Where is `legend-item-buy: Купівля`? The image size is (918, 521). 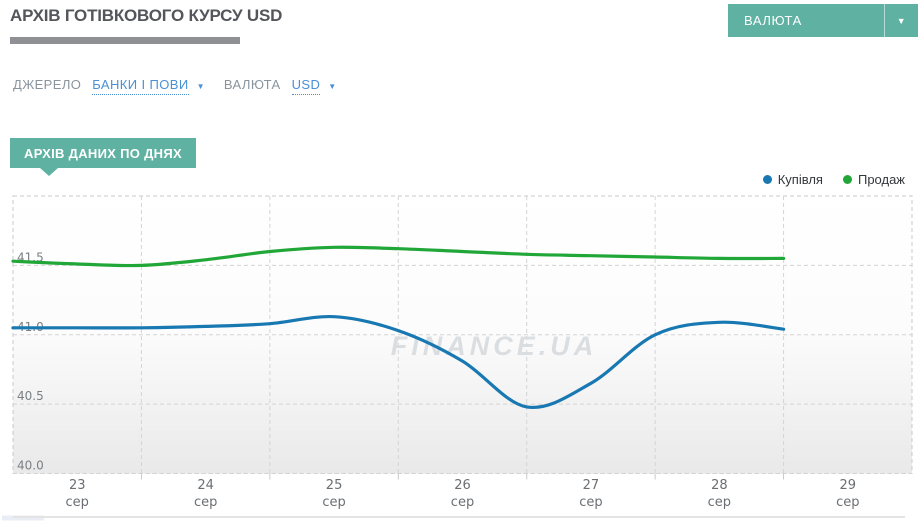
legend-item-buy: Купівля is located at coordinates (792, 179).